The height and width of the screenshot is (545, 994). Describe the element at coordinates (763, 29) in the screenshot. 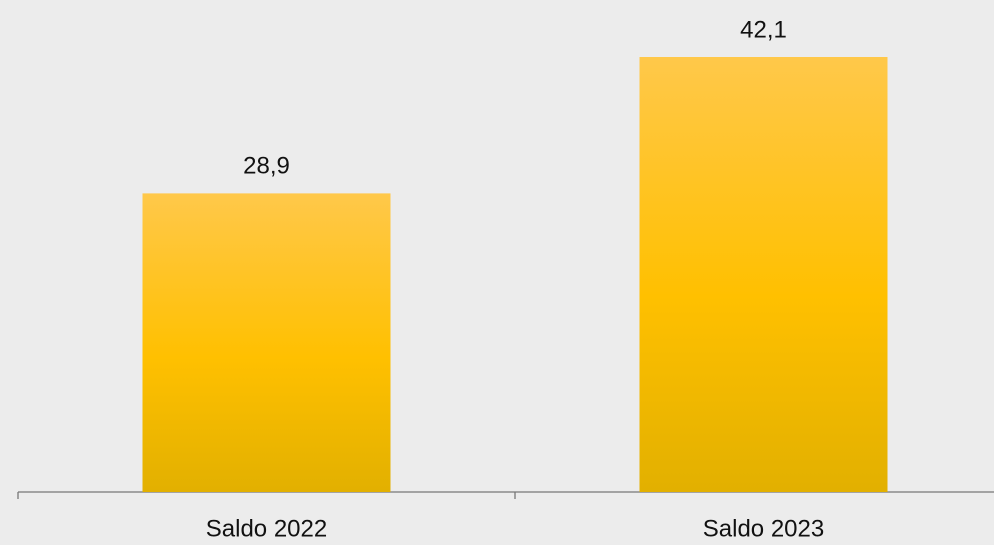

I see `value-label: 42,1` at that location.